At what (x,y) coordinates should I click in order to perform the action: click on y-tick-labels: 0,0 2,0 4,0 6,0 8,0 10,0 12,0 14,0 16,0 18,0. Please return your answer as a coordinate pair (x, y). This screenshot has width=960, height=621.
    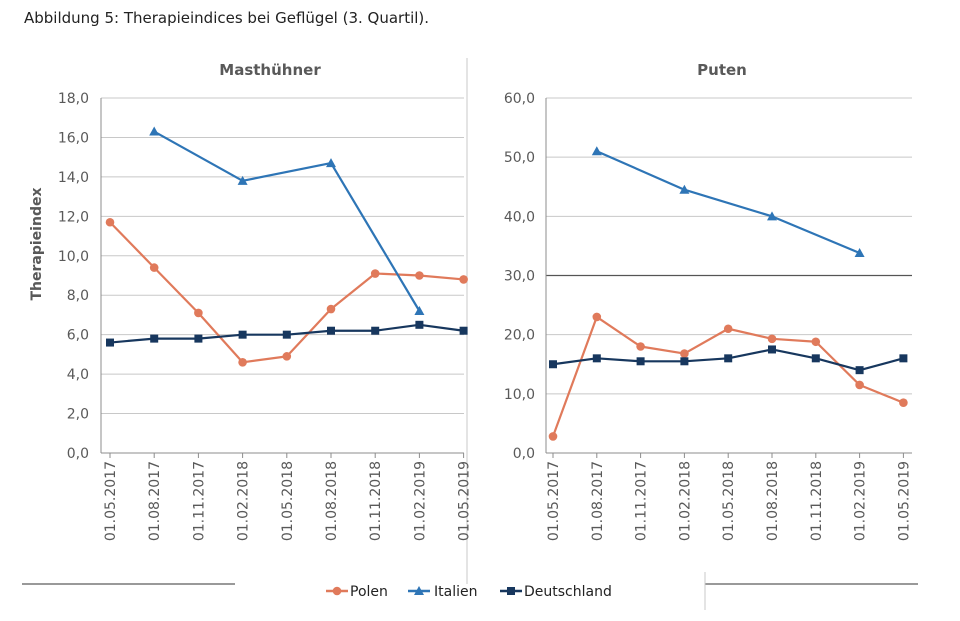
    Looking at the image, I should click on (73, 276).